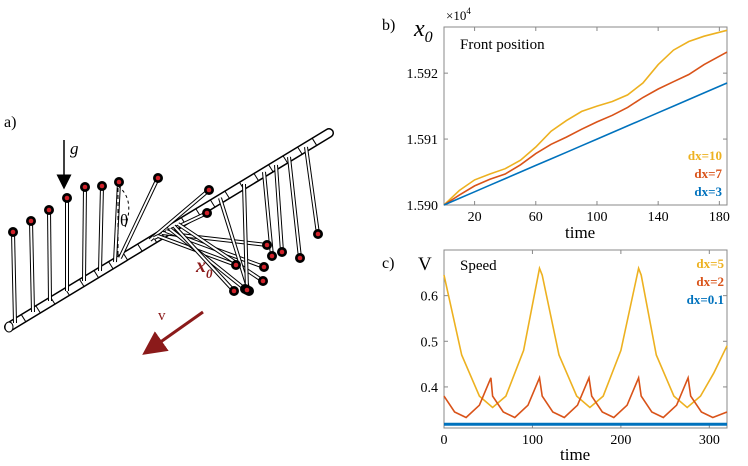 Image resolution: width=748 pixels, height=466 pixels. What do you see at coordinates (423, 140) in the screenshot?
I see `y-tick-label: 1.591` at bounding box center [423, 140].